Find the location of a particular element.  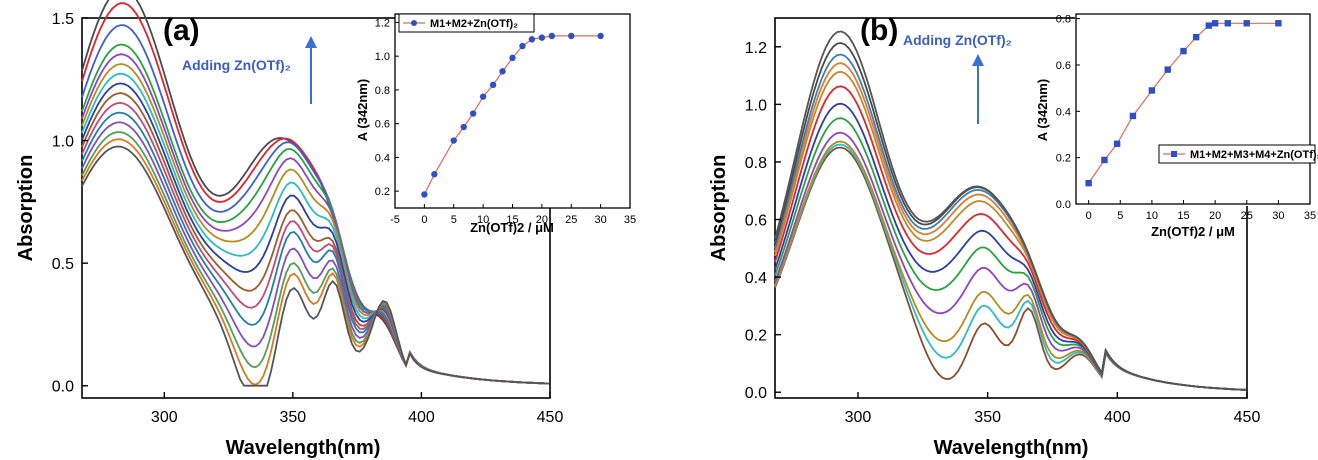

legend-label: M1+M2+Zn(OTf)₂ is located at coordinates (474, 24).